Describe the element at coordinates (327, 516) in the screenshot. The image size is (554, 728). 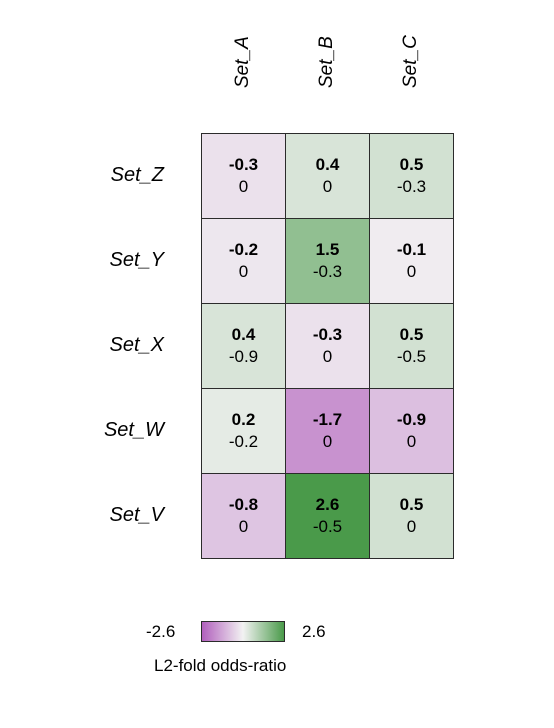
I see `heatmap-cell: 2.6 -0.5` at that location.